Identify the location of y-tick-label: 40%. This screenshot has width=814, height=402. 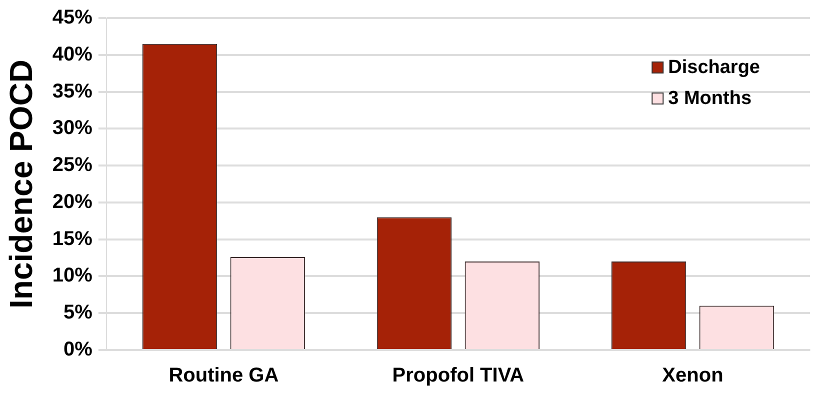
(72, 54).